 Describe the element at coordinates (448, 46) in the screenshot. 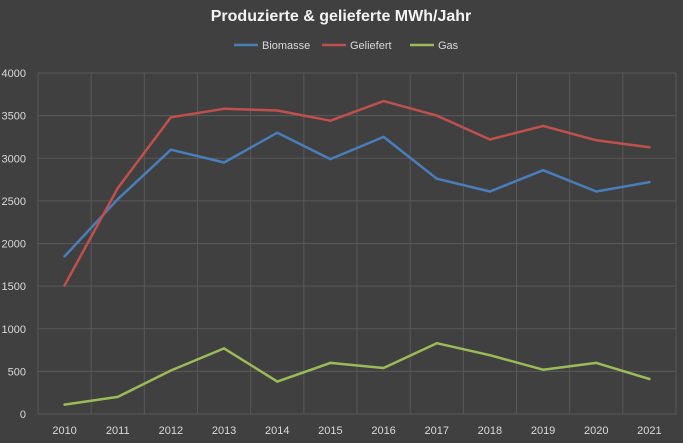

I see `legend-label: Gas` at that location.